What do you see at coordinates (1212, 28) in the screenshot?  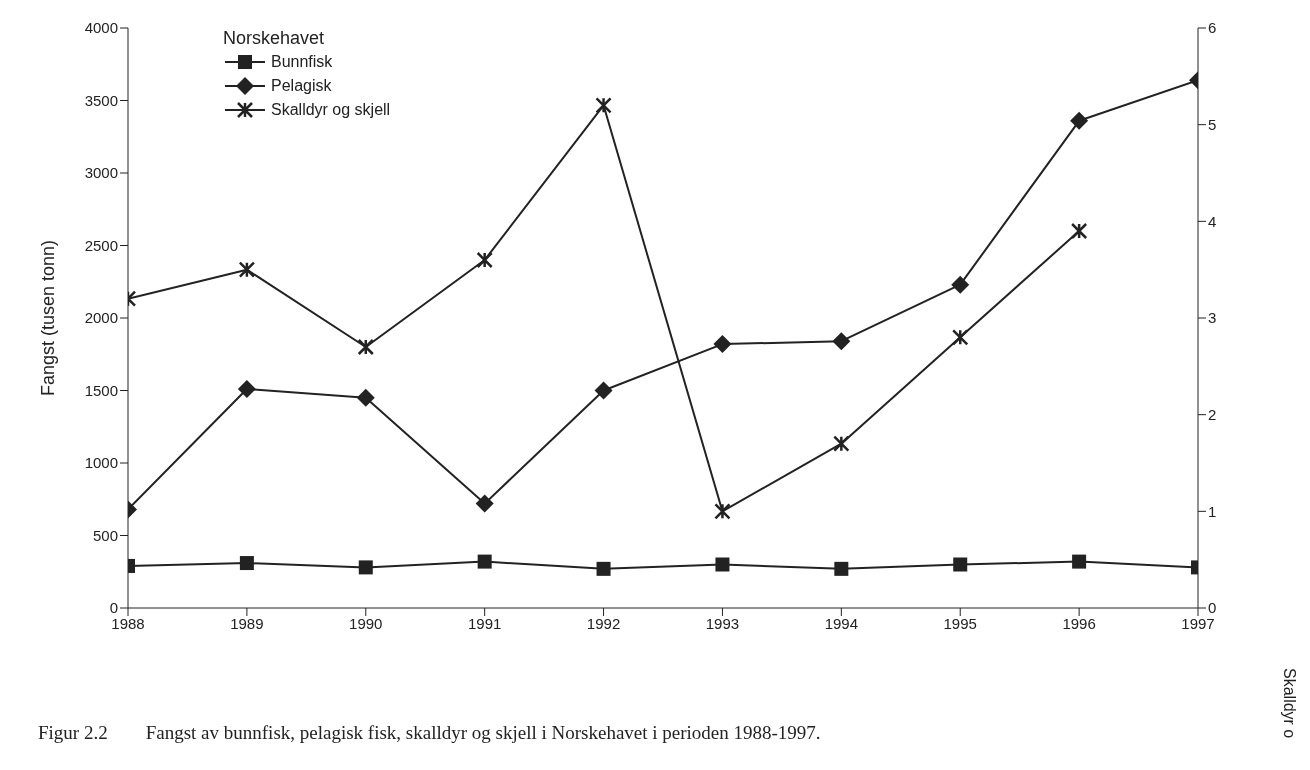 I see `y2-tick-label: 6` at bounding box center [1212, 28].